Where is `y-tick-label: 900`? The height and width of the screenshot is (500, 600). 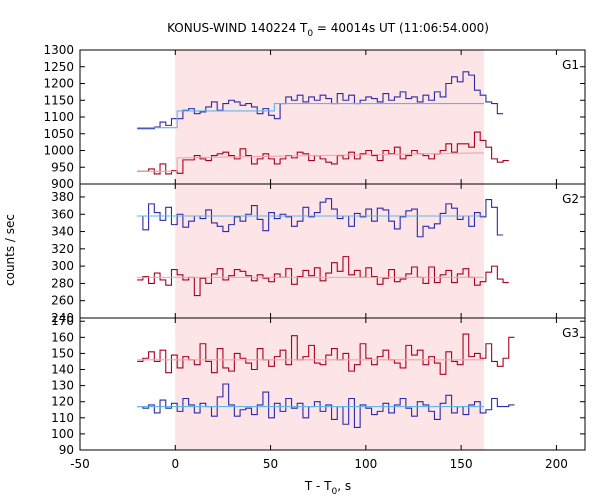 y-tick-label: 900 is located at coordinates (62, 184).